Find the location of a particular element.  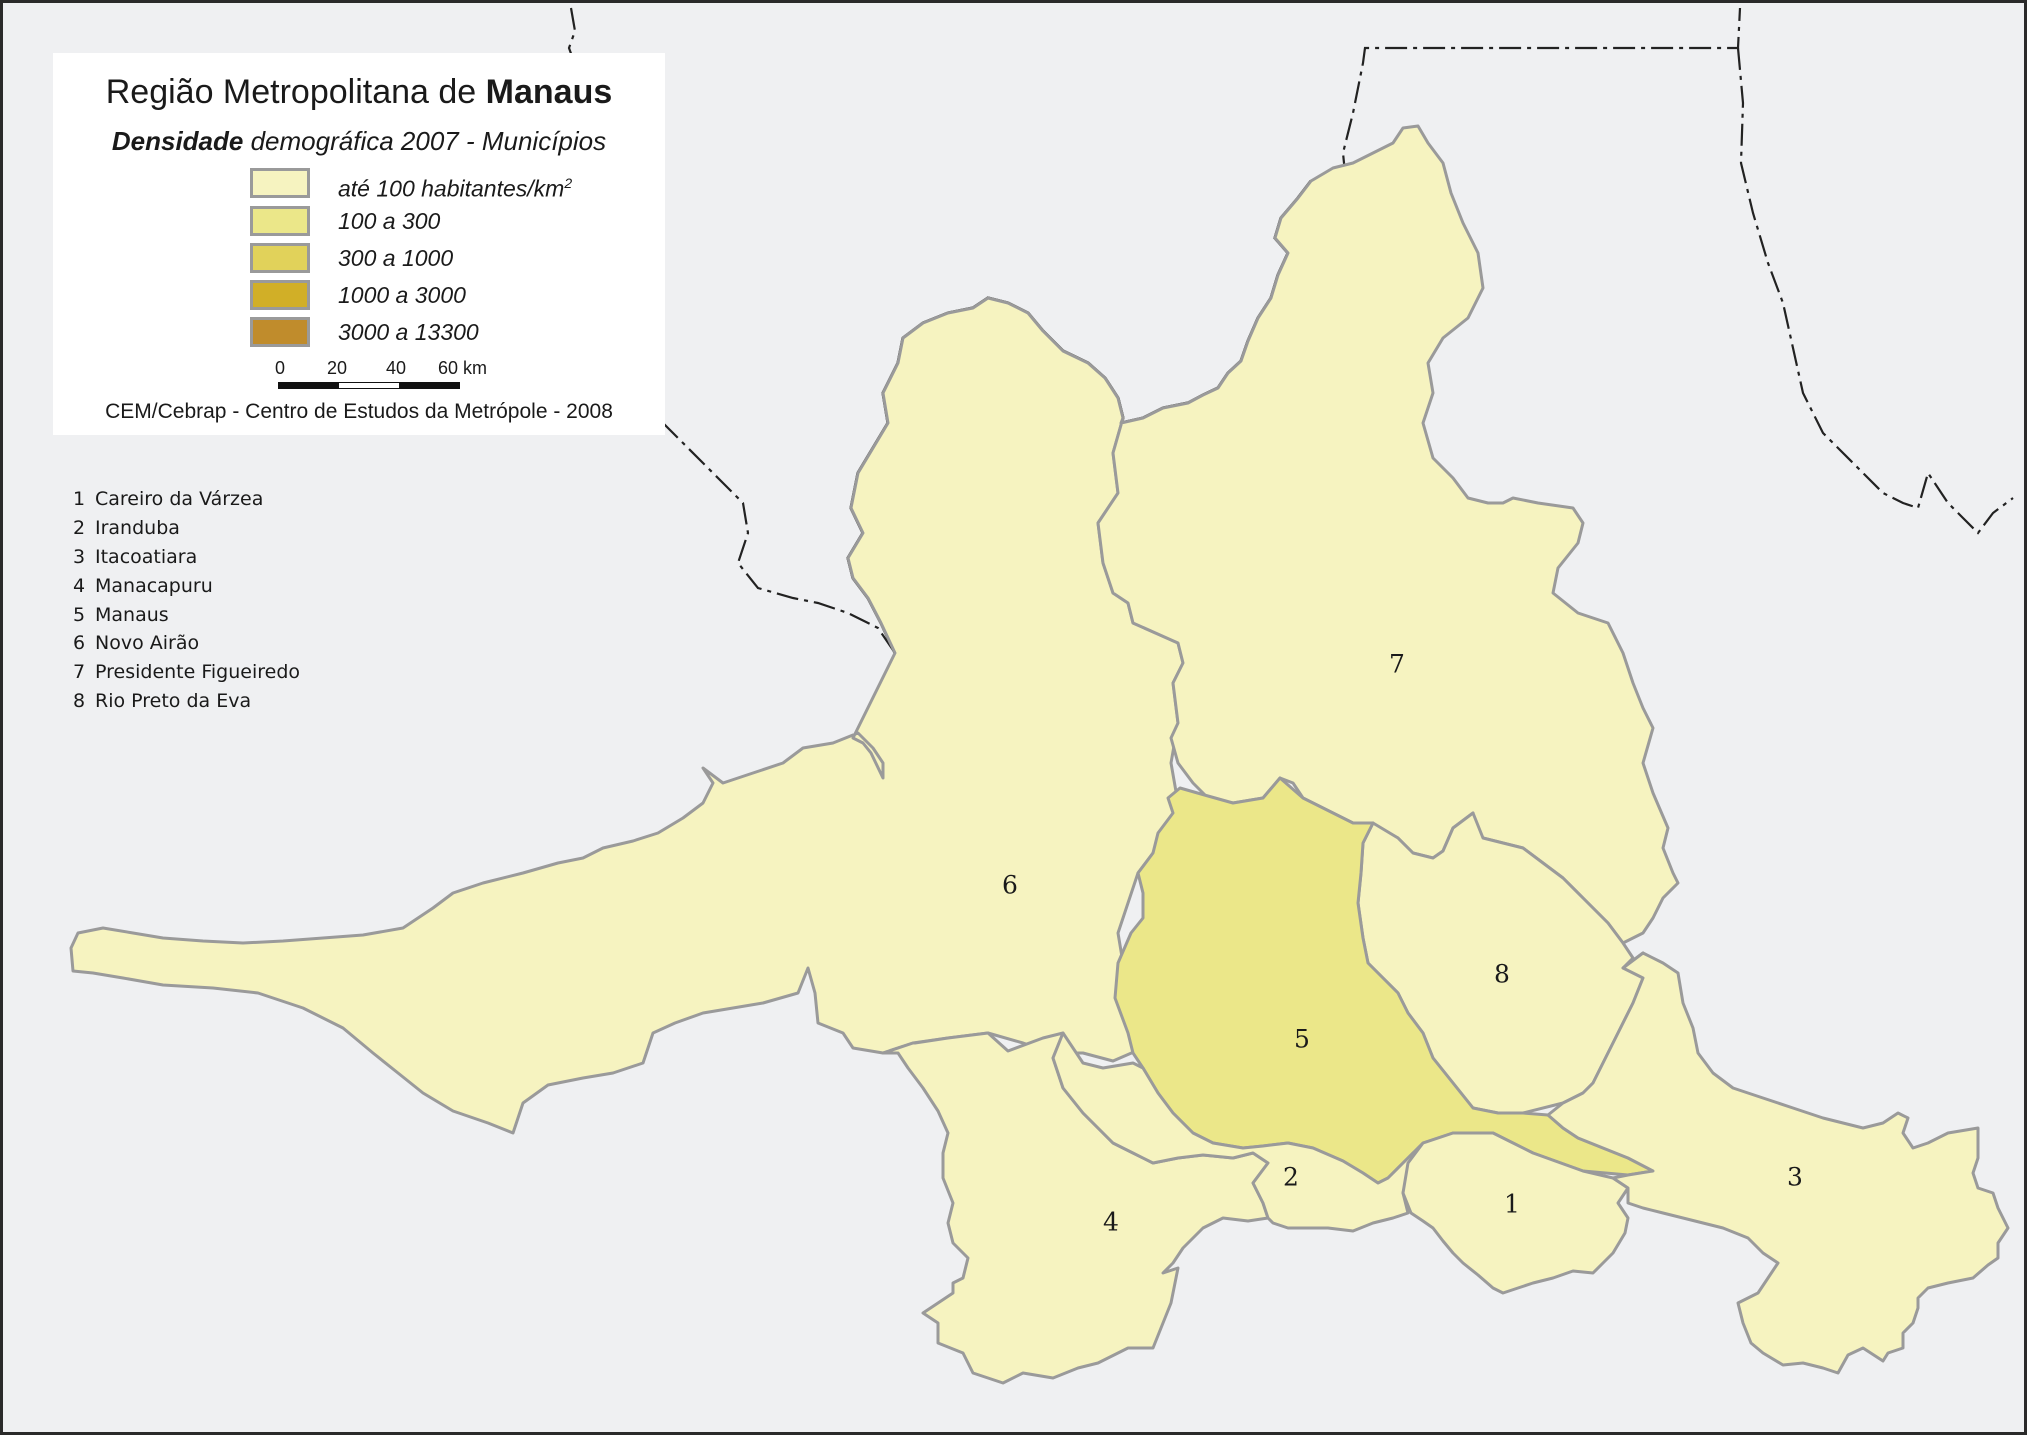

list-name: Careiro da Várzea is located at coordinates (179, 499).